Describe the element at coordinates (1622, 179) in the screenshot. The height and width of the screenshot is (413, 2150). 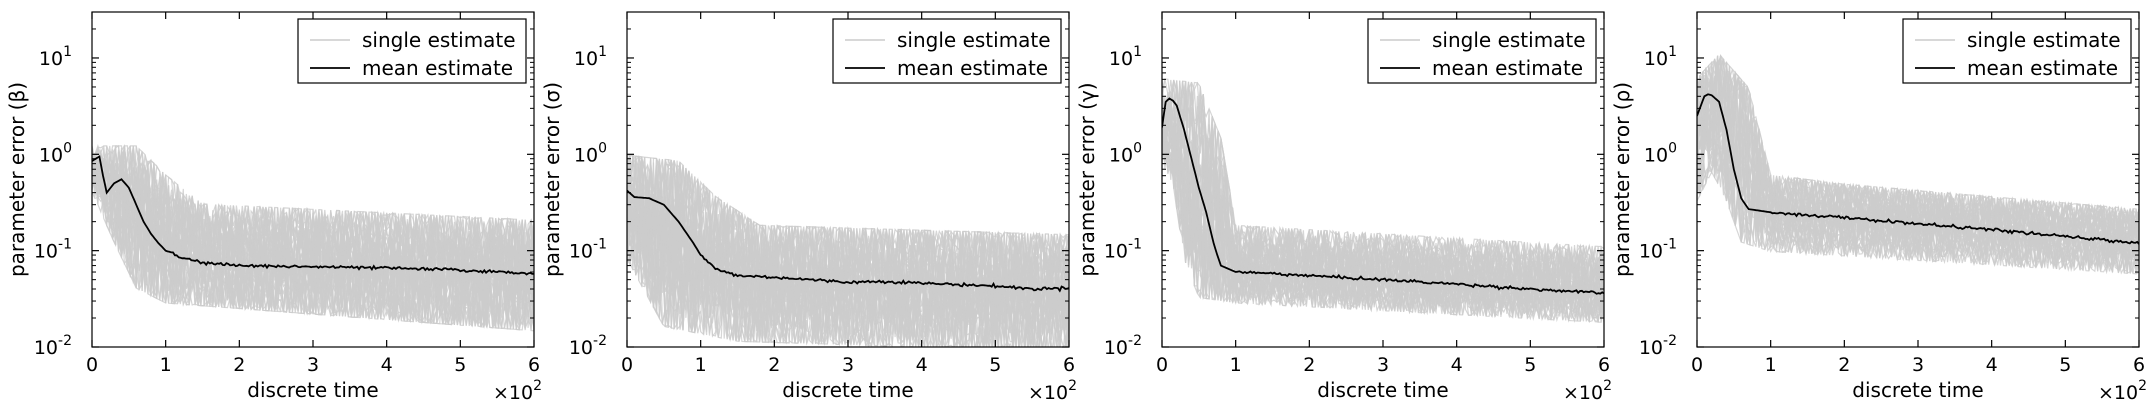
I see `y-axis-label: parameter error (ρ)` at that location.